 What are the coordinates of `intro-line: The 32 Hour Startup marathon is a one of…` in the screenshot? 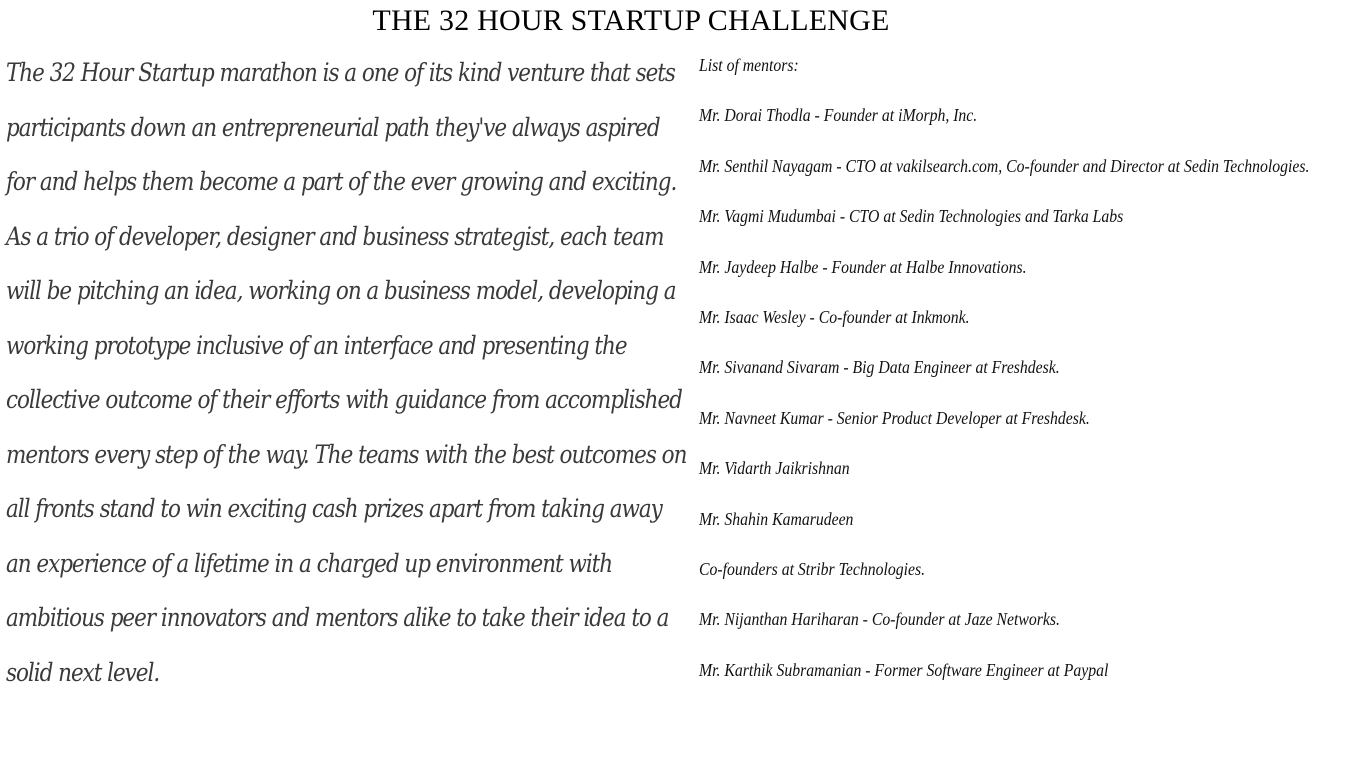 It's located at (341, 72).